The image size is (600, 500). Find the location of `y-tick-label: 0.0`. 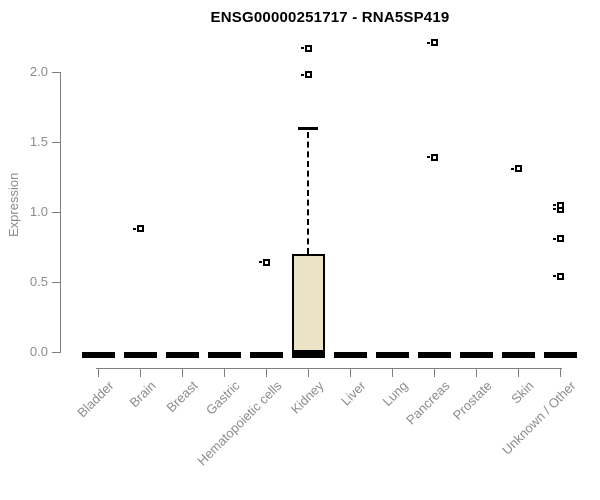

y-tick-label: 0.0 is located at coordinates (38, 351).